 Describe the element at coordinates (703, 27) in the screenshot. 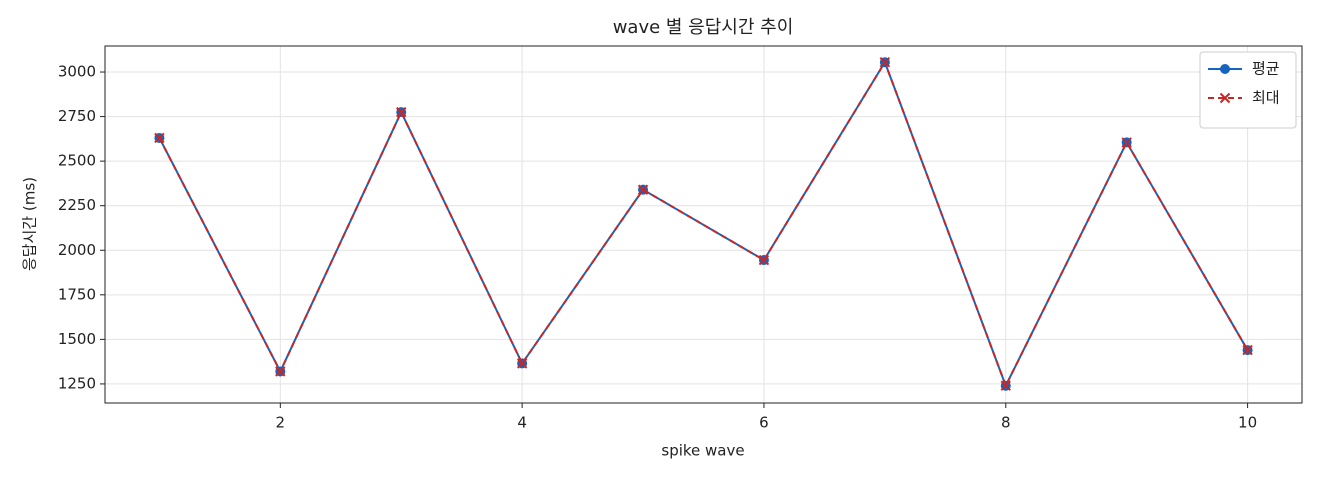

I see `chart-title: wave 별 응답시간 추이` at that location.